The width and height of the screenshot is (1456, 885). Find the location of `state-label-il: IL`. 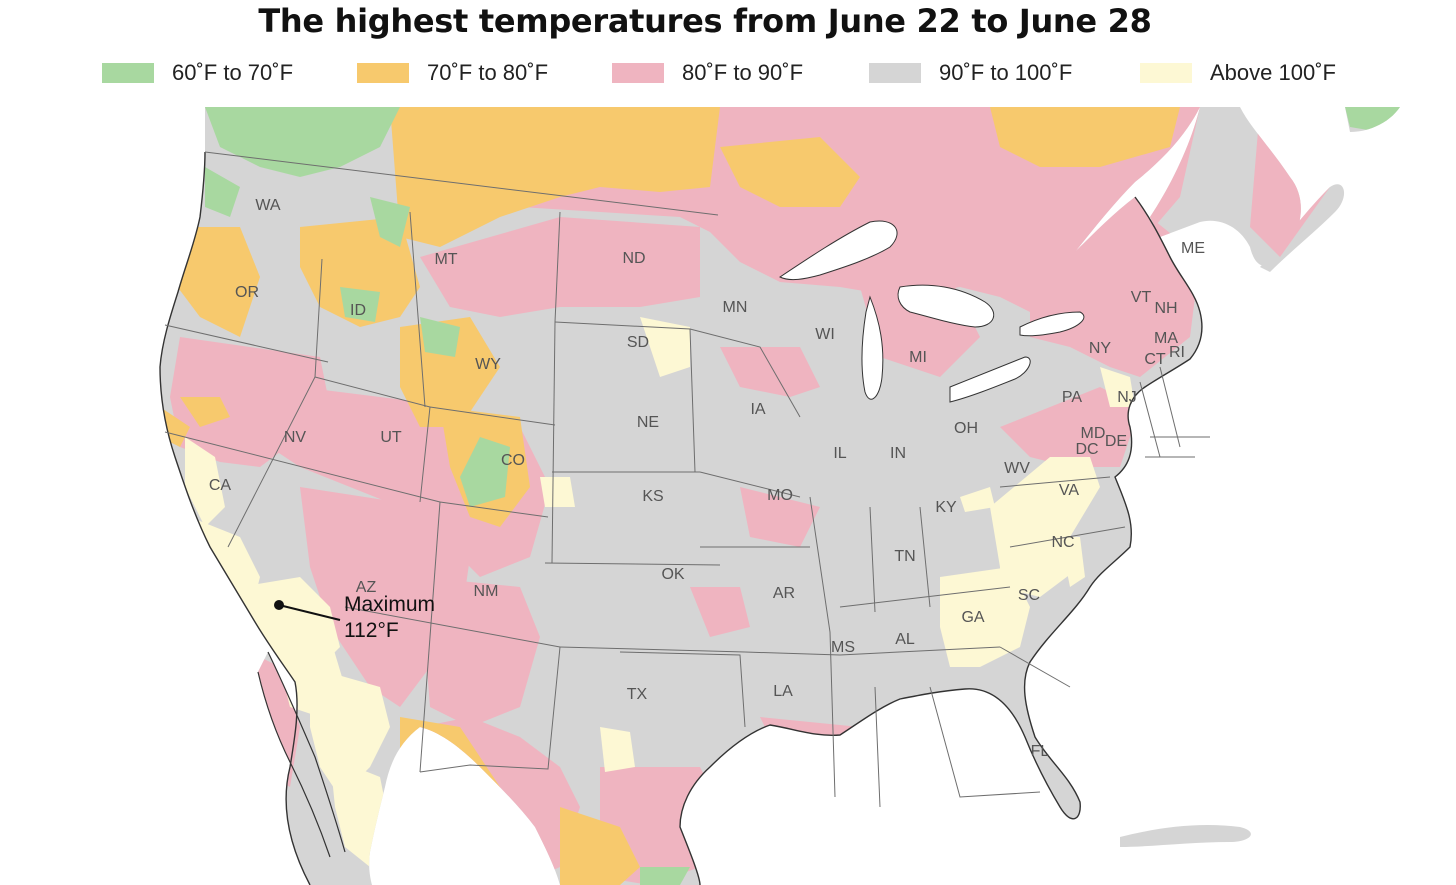

state-label-il: IL is located at coordinates (839, 453).